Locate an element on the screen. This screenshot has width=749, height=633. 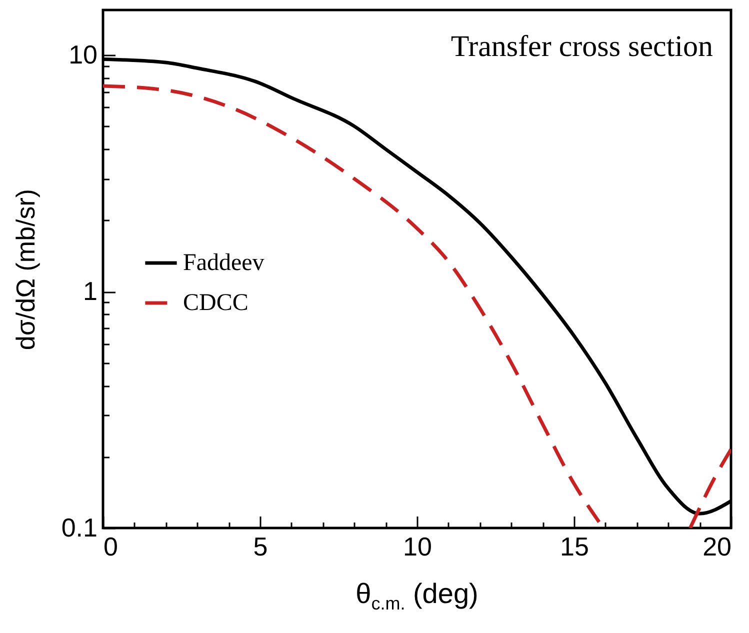
annotation: Transfer cross section is located at coordinates (581, 46).